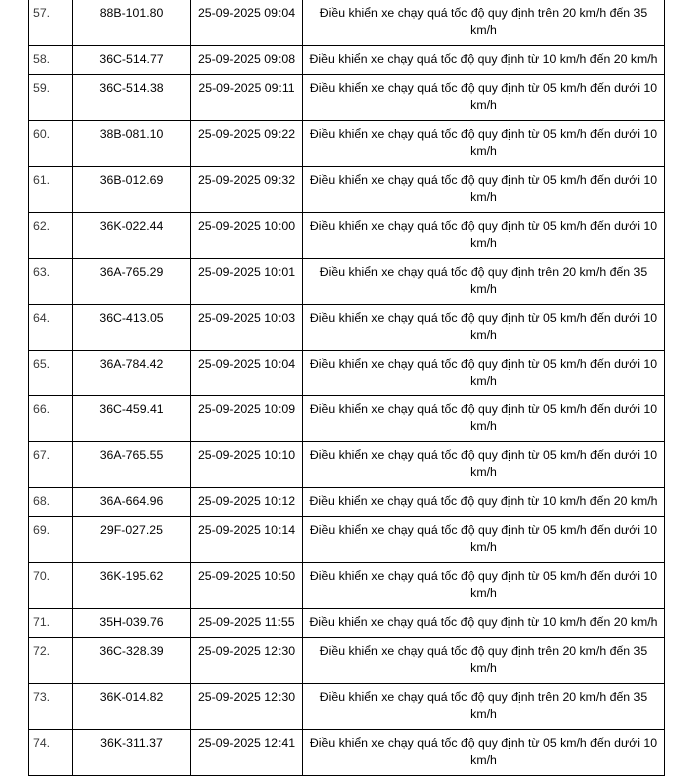  What do you see at coordinates (246, 465) in the screenshot?
I see `violation-datetime-cell: 25-09-2025 10:10` at bounding box center [246, 465].